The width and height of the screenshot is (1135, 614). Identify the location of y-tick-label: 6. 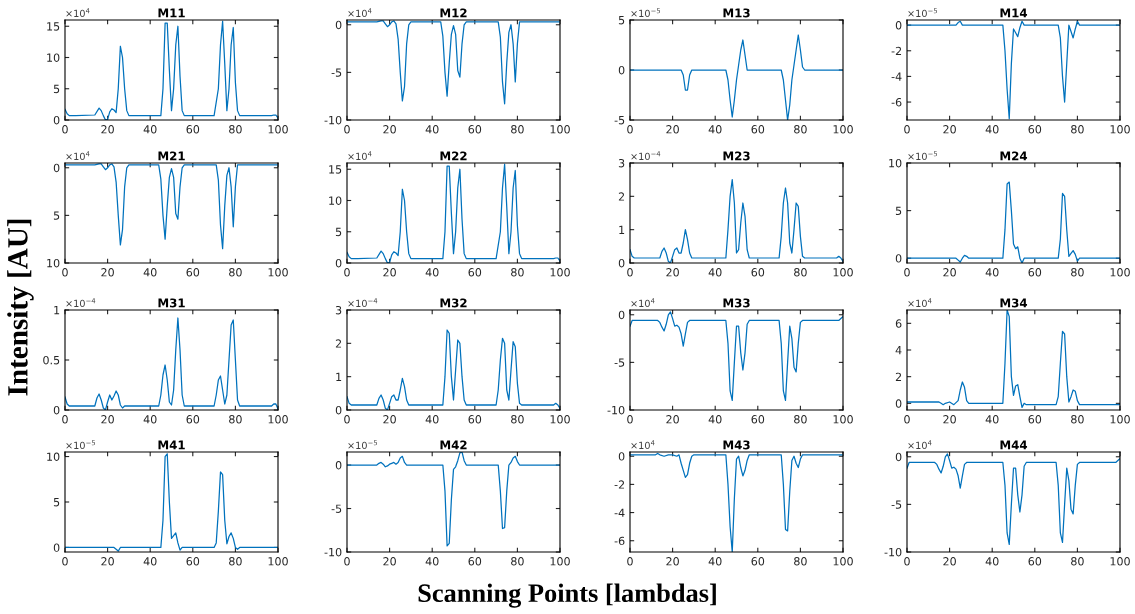
(898, 323).